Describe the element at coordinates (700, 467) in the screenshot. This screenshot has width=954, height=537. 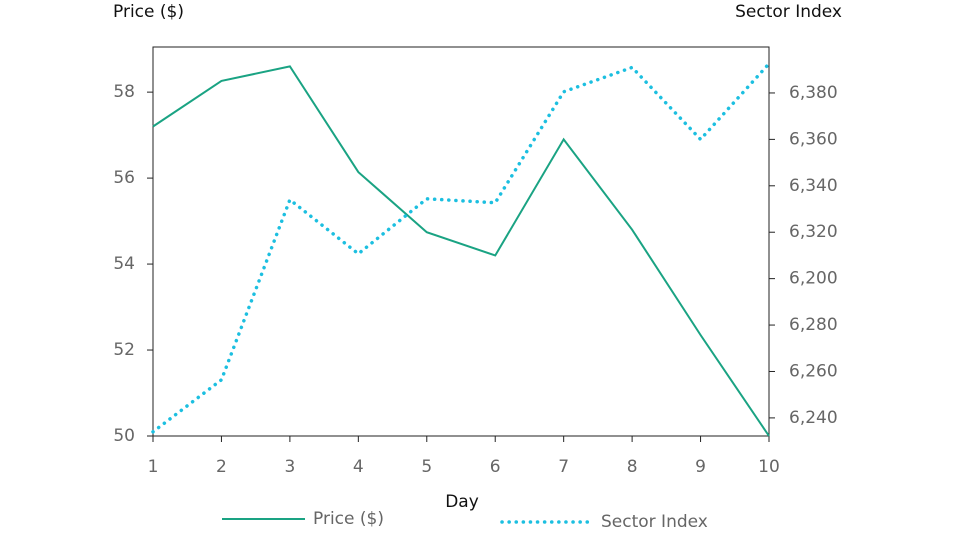
I see `x-tick-label: 9` at that location.